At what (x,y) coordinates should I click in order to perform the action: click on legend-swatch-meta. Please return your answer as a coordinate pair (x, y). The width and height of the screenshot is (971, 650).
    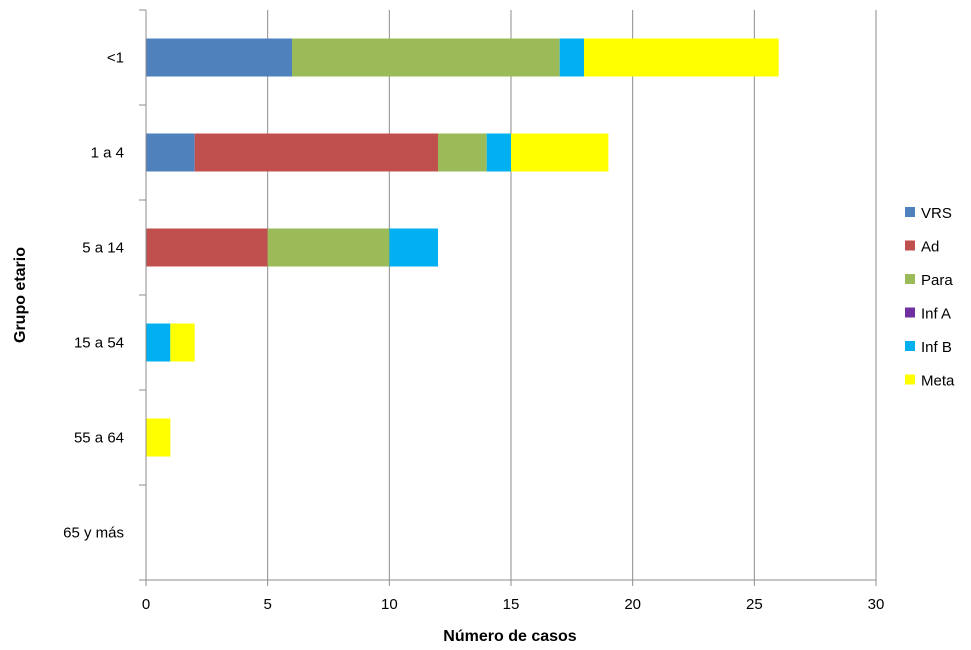
    Looking at the image, I should click on (910, 379).